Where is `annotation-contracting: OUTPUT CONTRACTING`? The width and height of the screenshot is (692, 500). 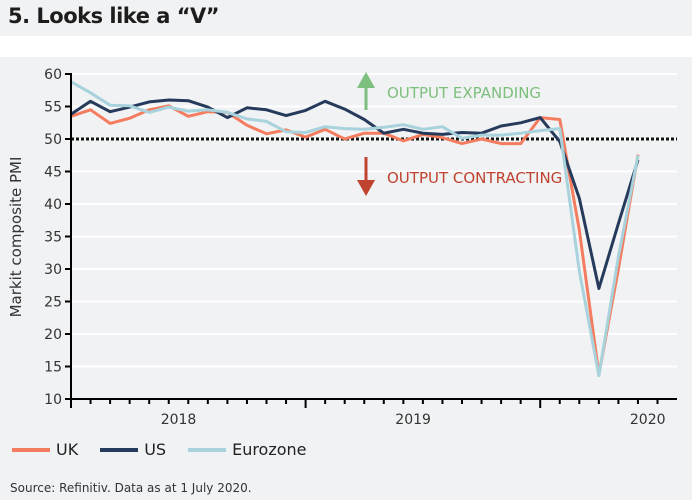 annotation-contracting: OUTPUT CONTRACTING is located at coordinates (474, 178).